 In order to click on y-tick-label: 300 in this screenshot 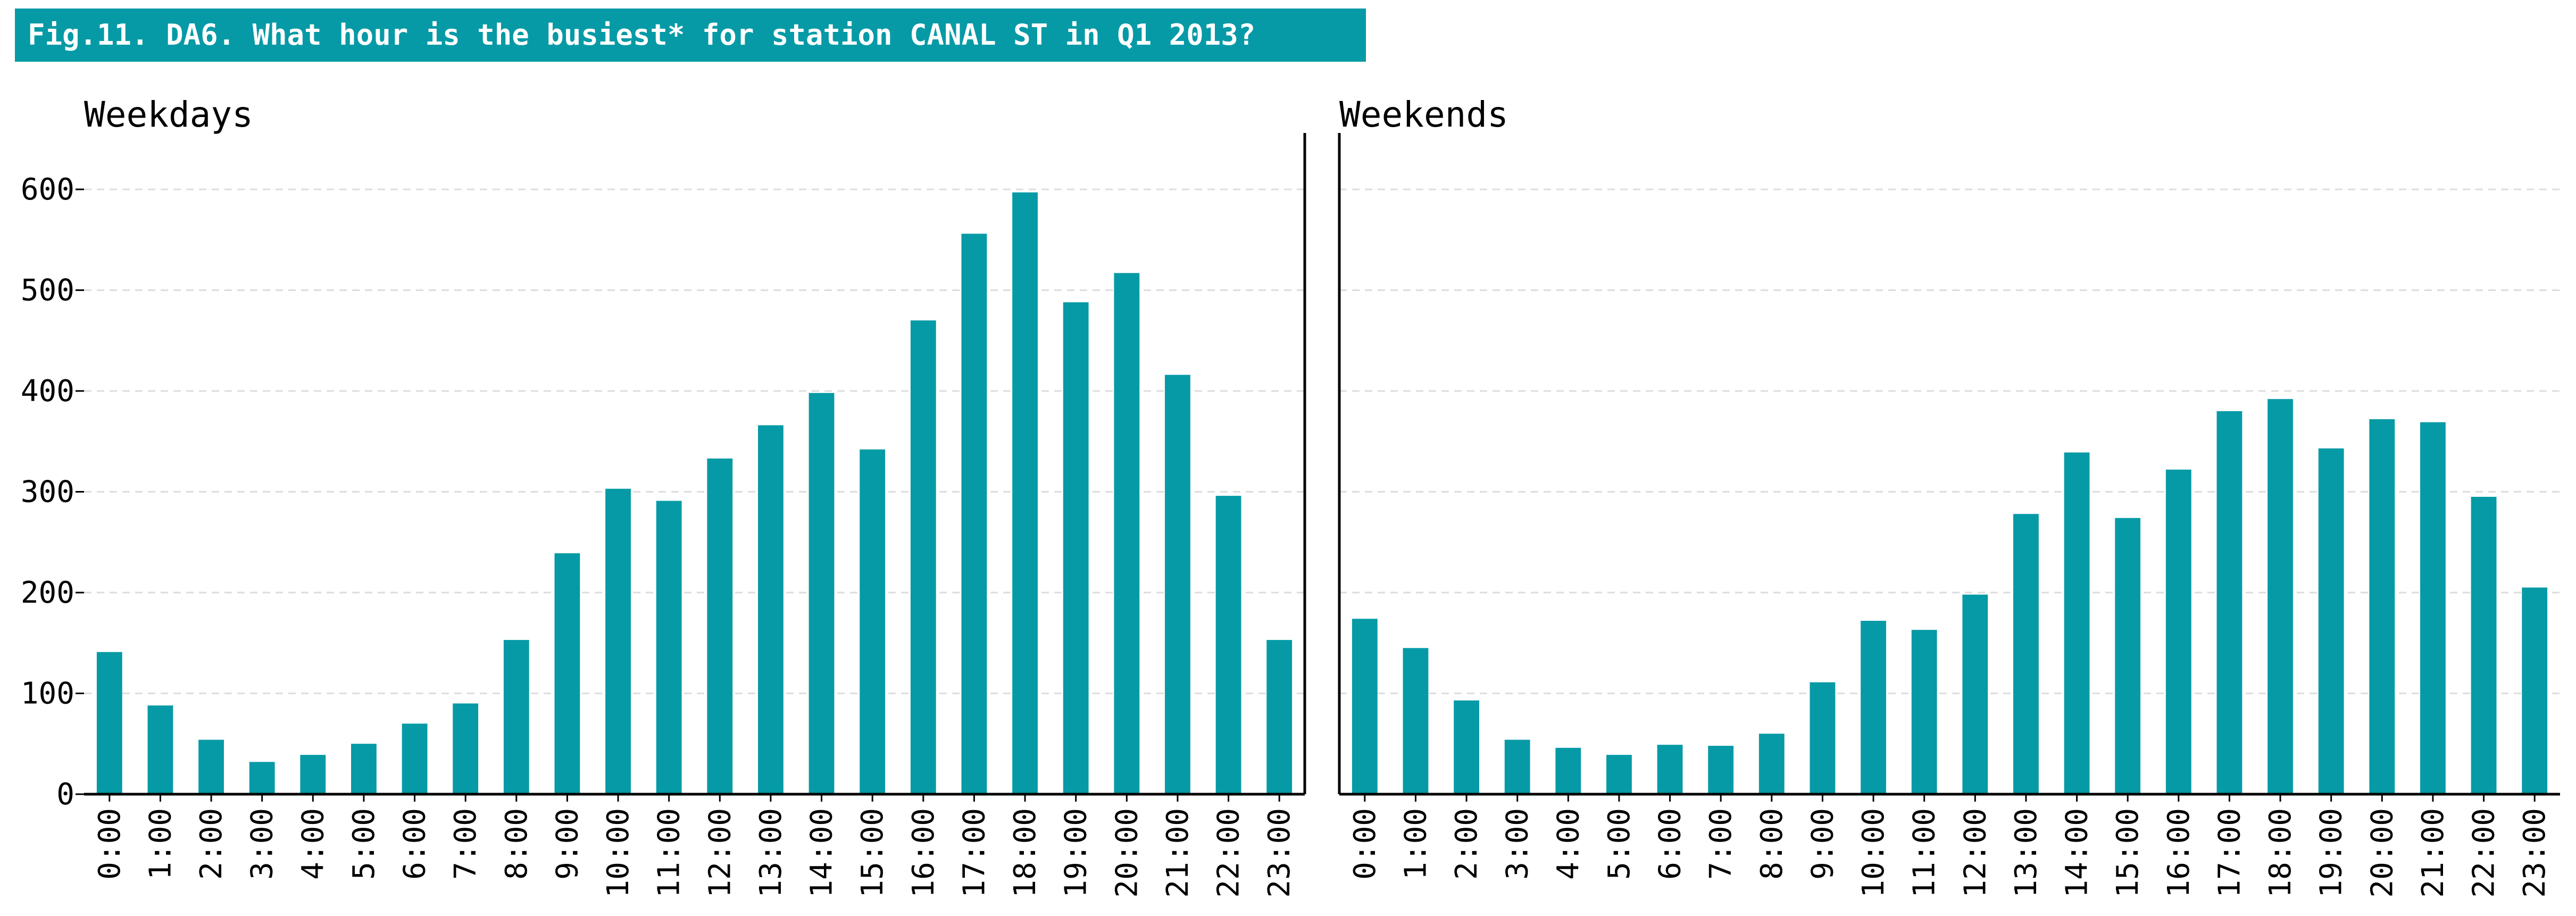, I will do `click(48, 492)`.